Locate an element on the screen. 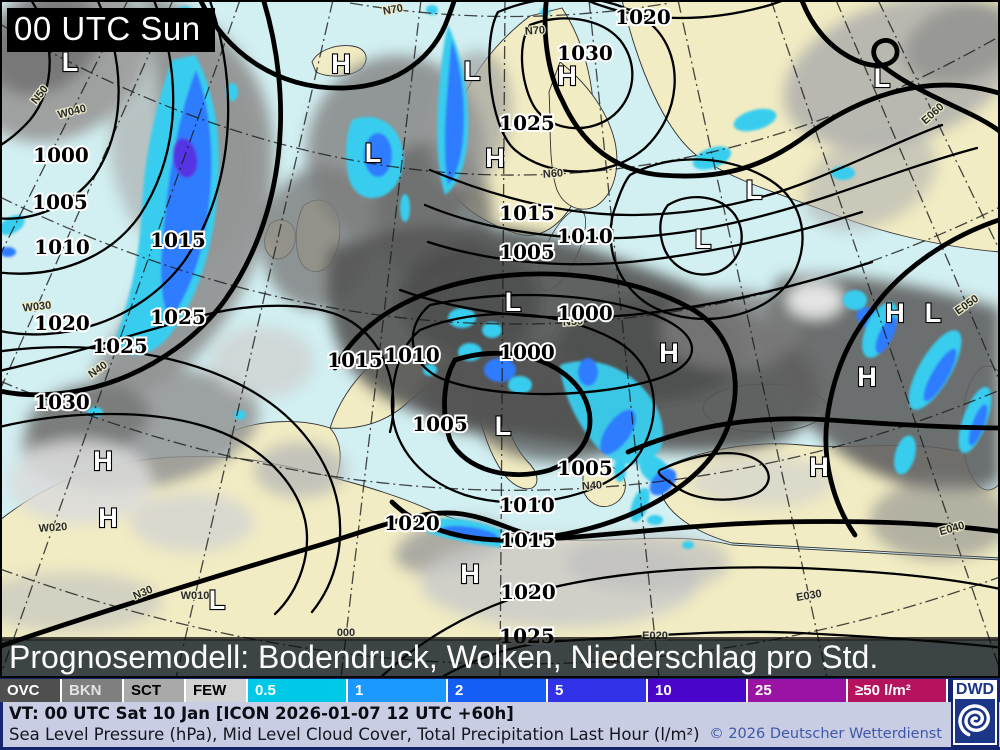  graticule-label: N60 is located at coordinates (553, 173).